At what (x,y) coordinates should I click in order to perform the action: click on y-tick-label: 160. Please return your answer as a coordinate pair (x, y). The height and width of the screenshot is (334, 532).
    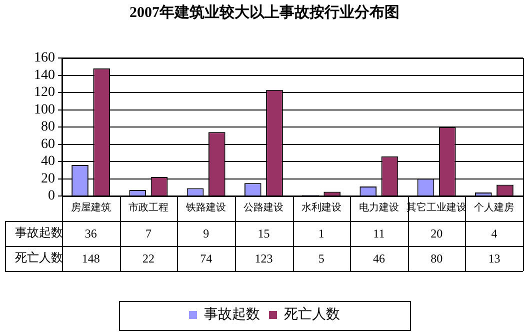
    Looking at the image, I should click on (44, 58).